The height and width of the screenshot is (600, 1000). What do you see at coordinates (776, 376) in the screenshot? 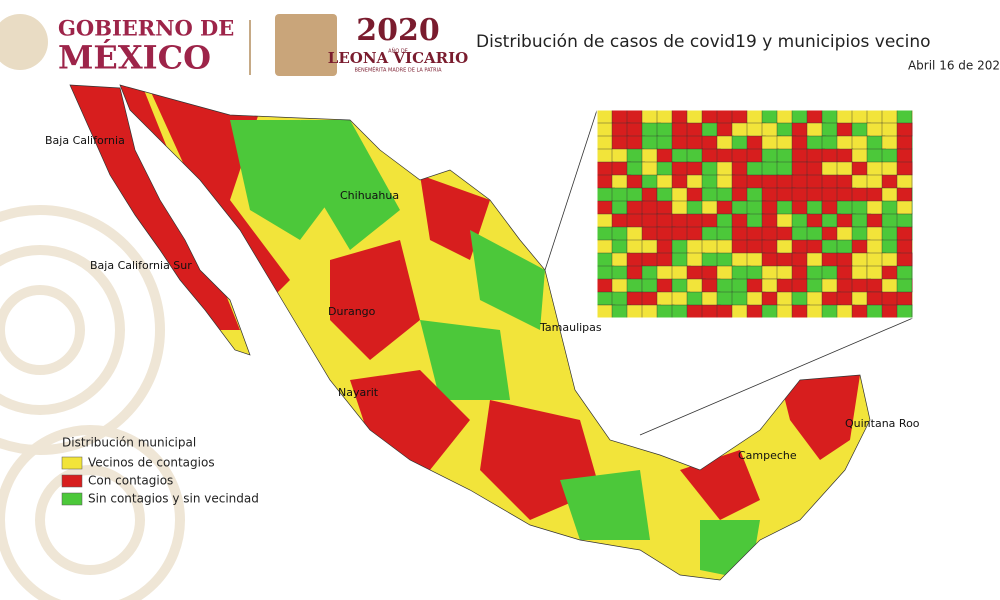
I see `inset-connector` at bounding box center [776, 376].